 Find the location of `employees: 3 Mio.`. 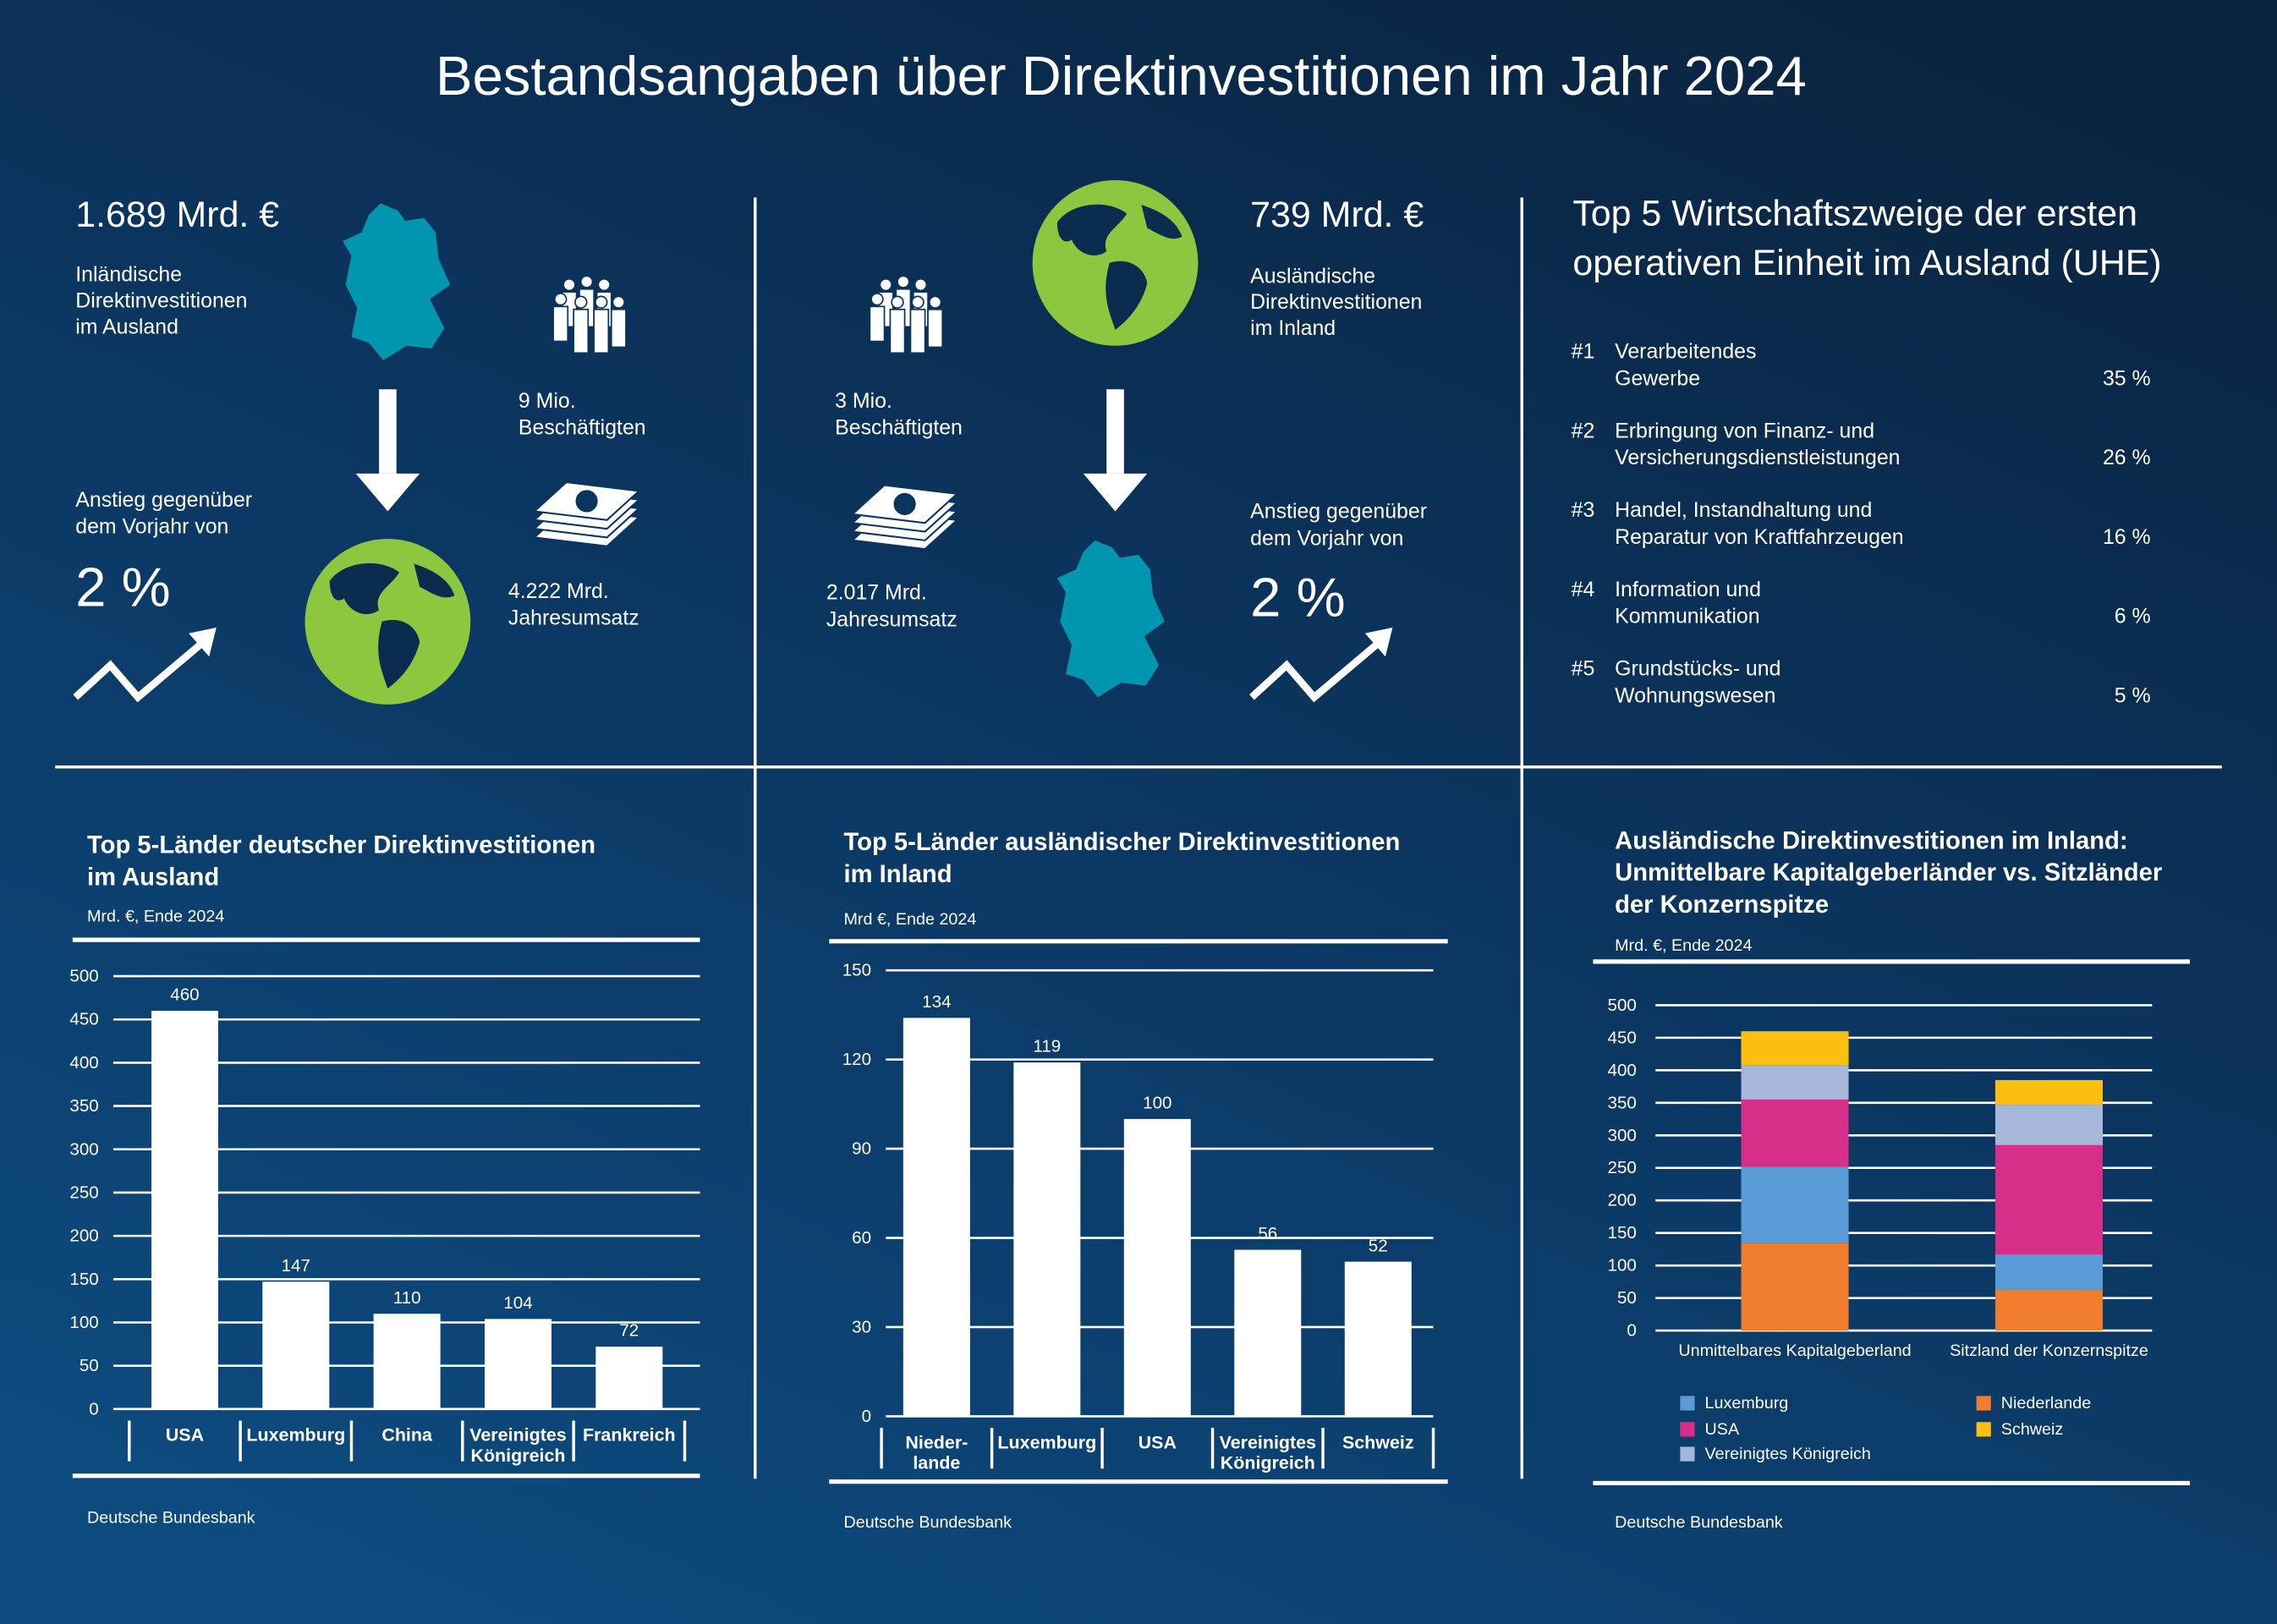

employees: 3 Mio. is located at coordinates (864, 401).